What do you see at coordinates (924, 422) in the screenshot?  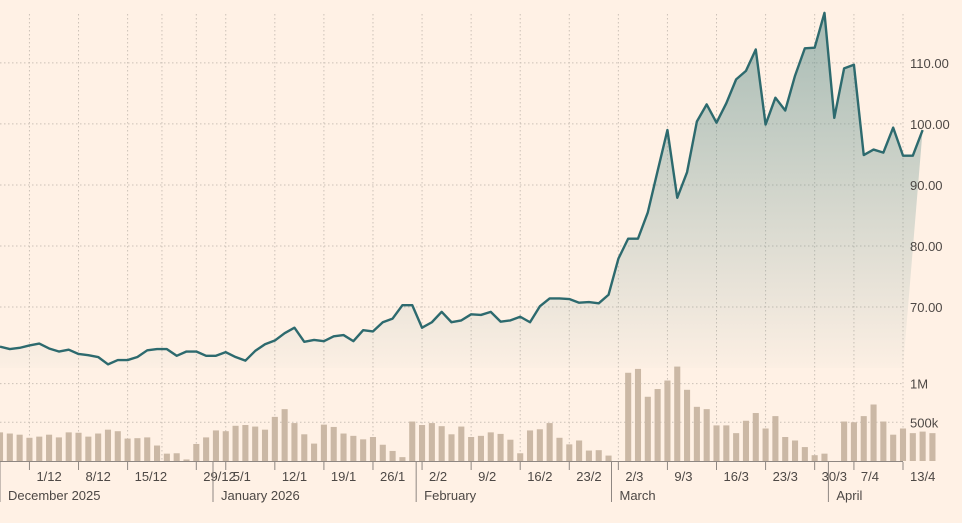 I see `volume-tick-label: 500k` at bounding box center [924, 422].